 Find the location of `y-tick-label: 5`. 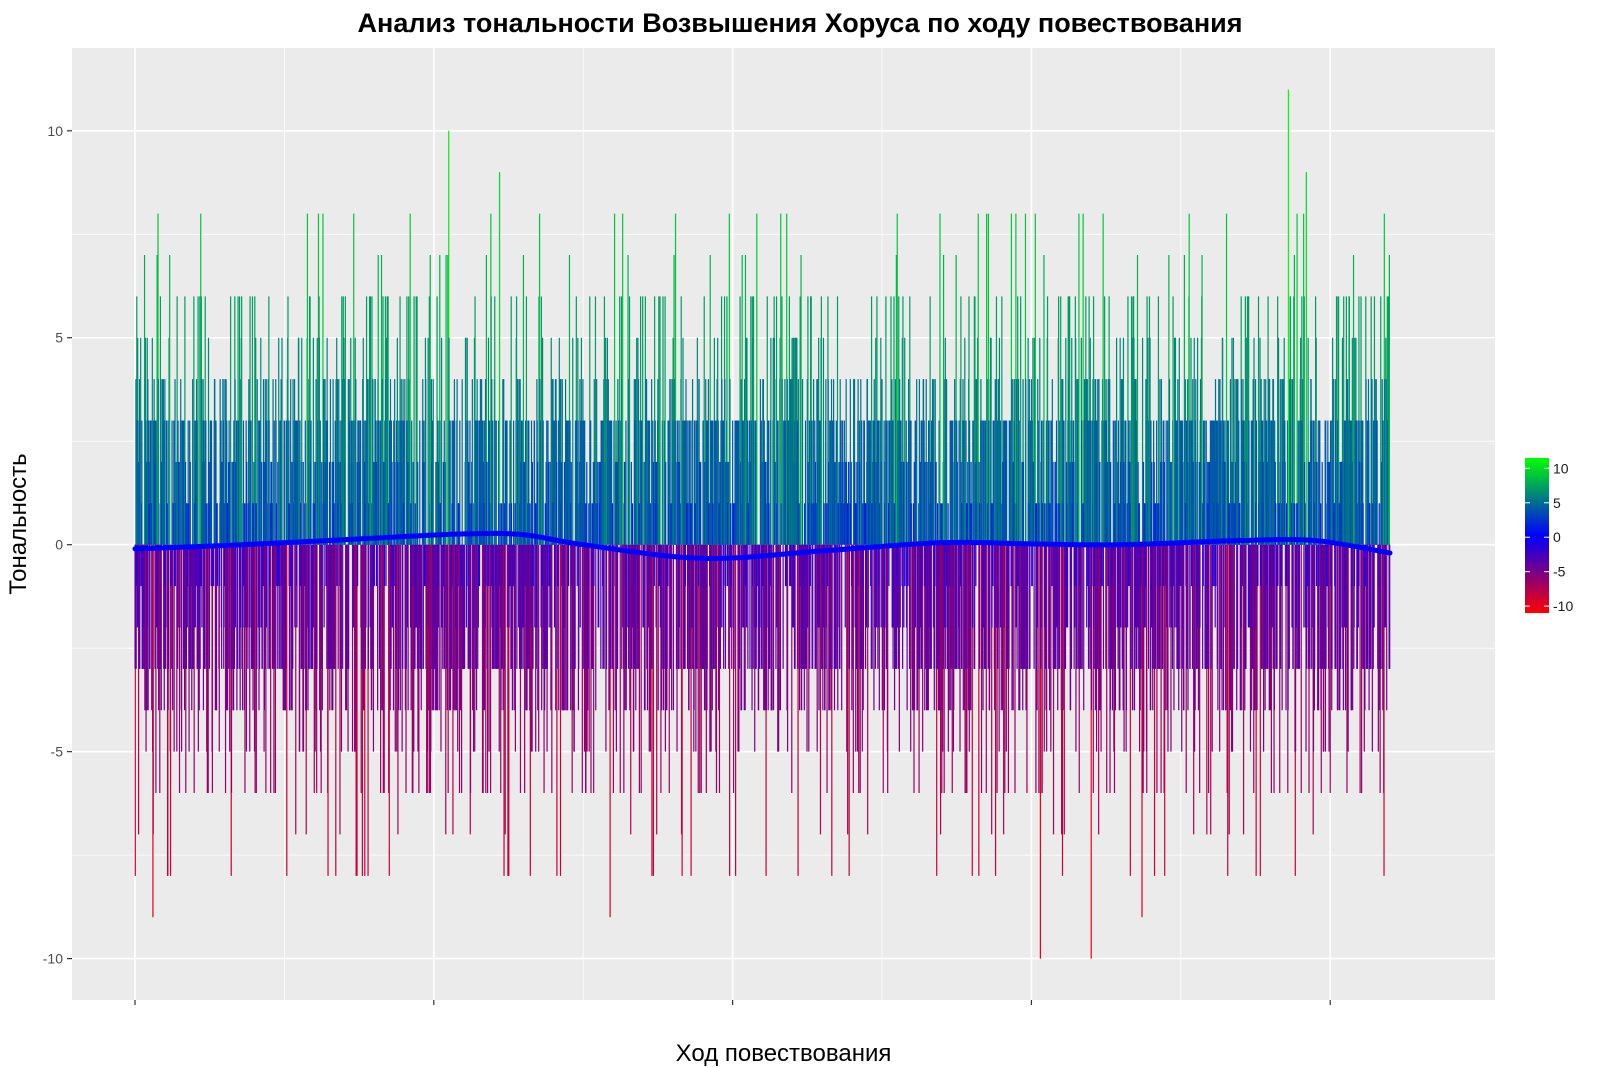

y-tick-label: 5 is located at coordinates (59, 338).